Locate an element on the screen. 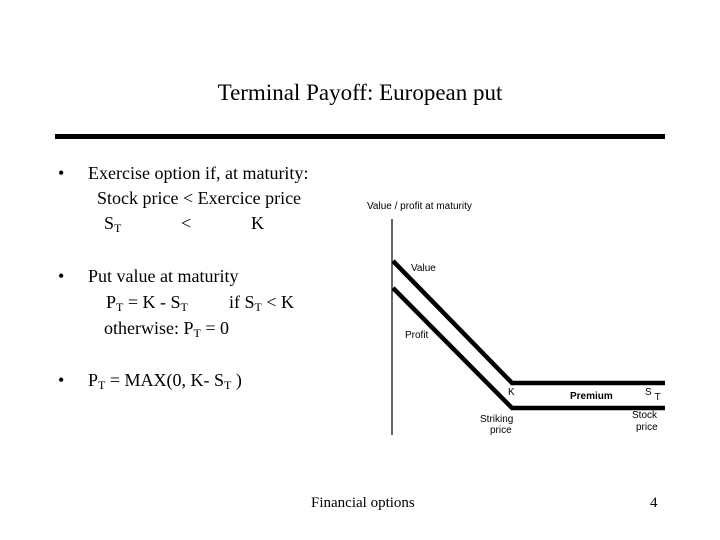 The height and width of the screenshot is (540, 720). bullet-2-line-3: otherwise: PT = 0 is located at coordinates (166, 329).